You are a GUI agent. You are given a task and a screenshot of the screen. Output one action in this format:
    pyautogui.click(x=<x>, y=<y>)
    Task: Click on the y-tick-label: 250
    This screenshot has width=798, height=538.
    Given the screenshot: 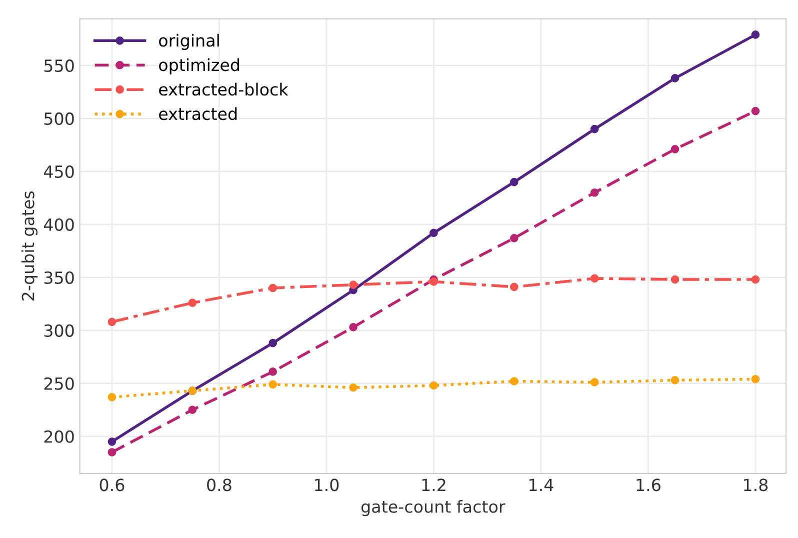 What is the action you would take?
    pyautogui.click(x=59, y=383)
    